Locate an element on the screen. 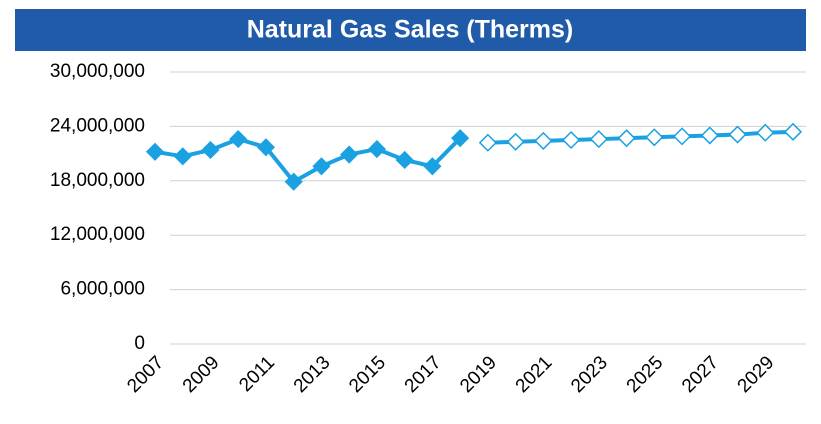 This screenshot has width=821, height=424. y-tick-label: 18,000,000 is located at coordinates (97, 180).